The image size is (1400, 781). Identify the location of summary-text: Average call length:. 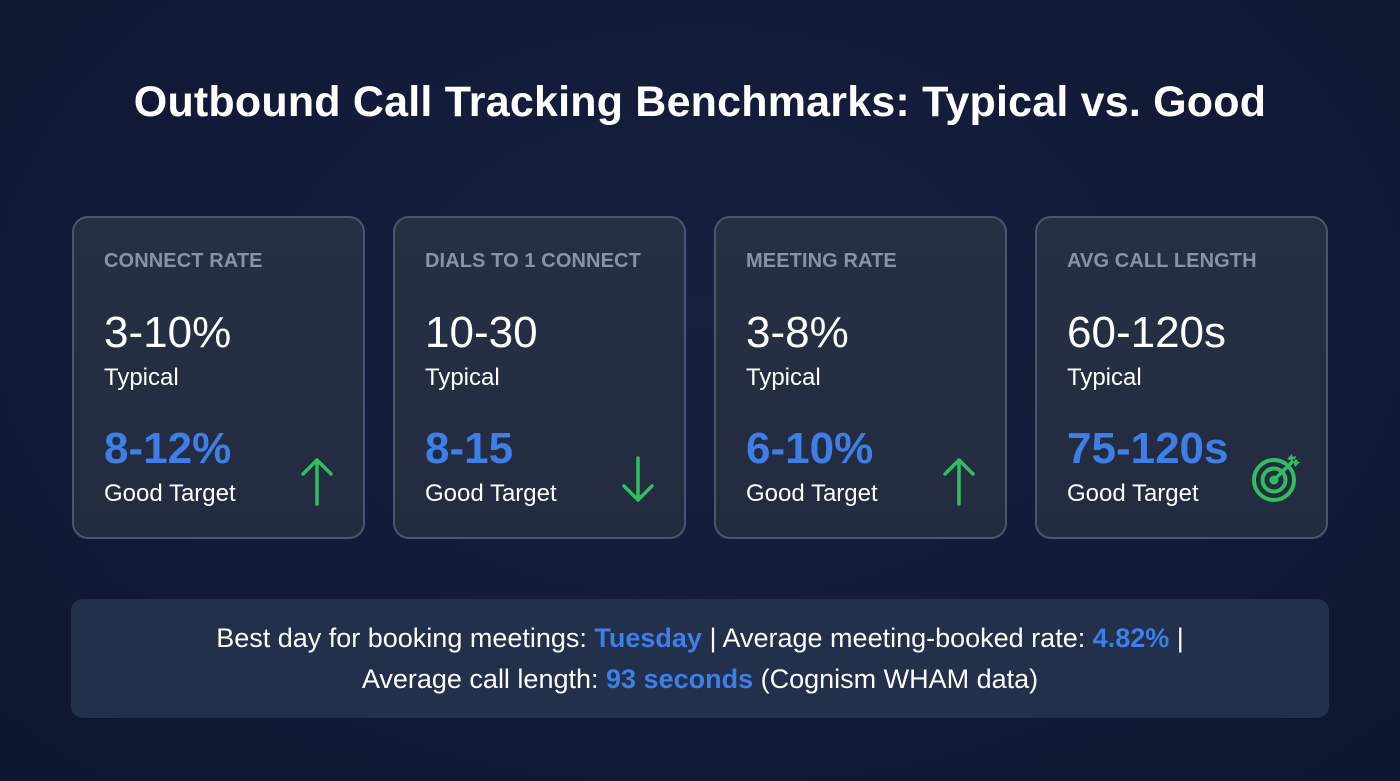
(484, 679).